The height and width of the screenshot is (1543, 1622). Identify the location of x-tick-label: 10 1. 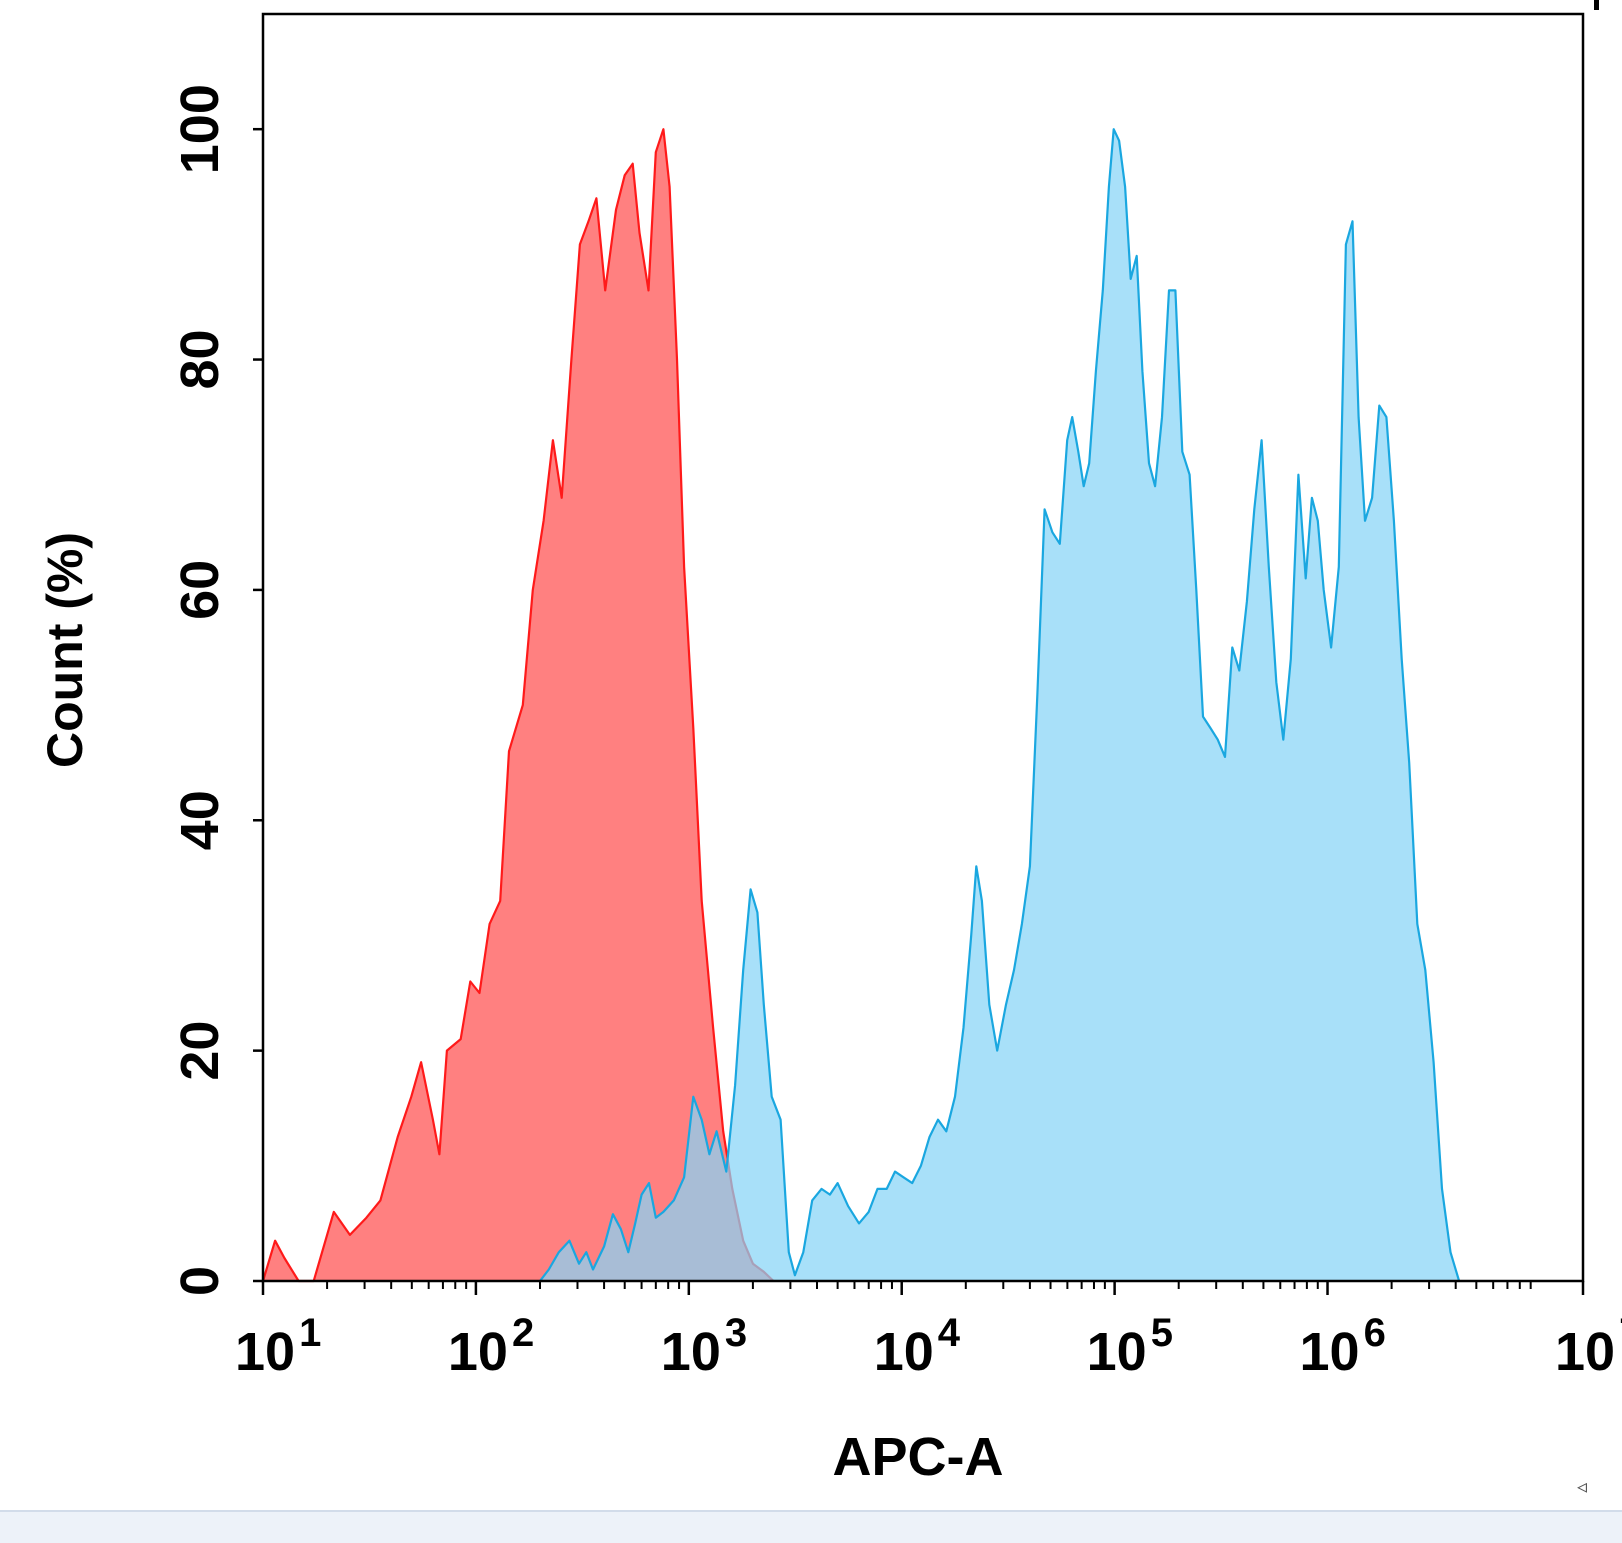
(278, 1346).